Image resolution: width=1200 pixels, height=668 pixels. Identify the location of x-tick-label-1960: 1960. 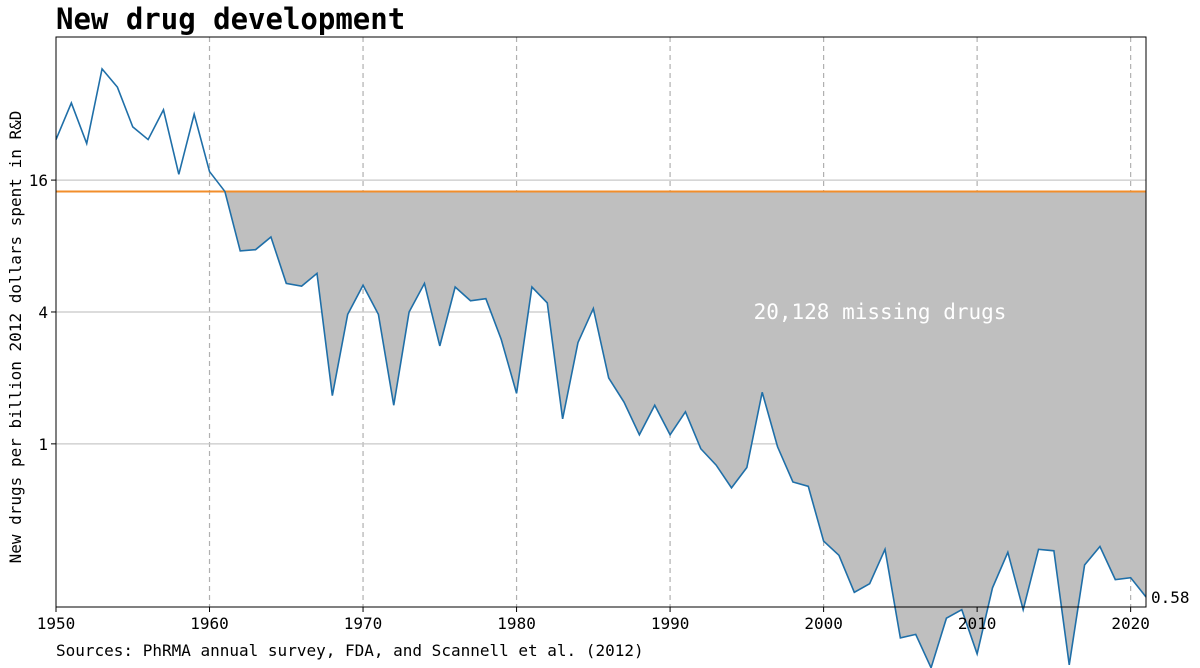
(209, 623).